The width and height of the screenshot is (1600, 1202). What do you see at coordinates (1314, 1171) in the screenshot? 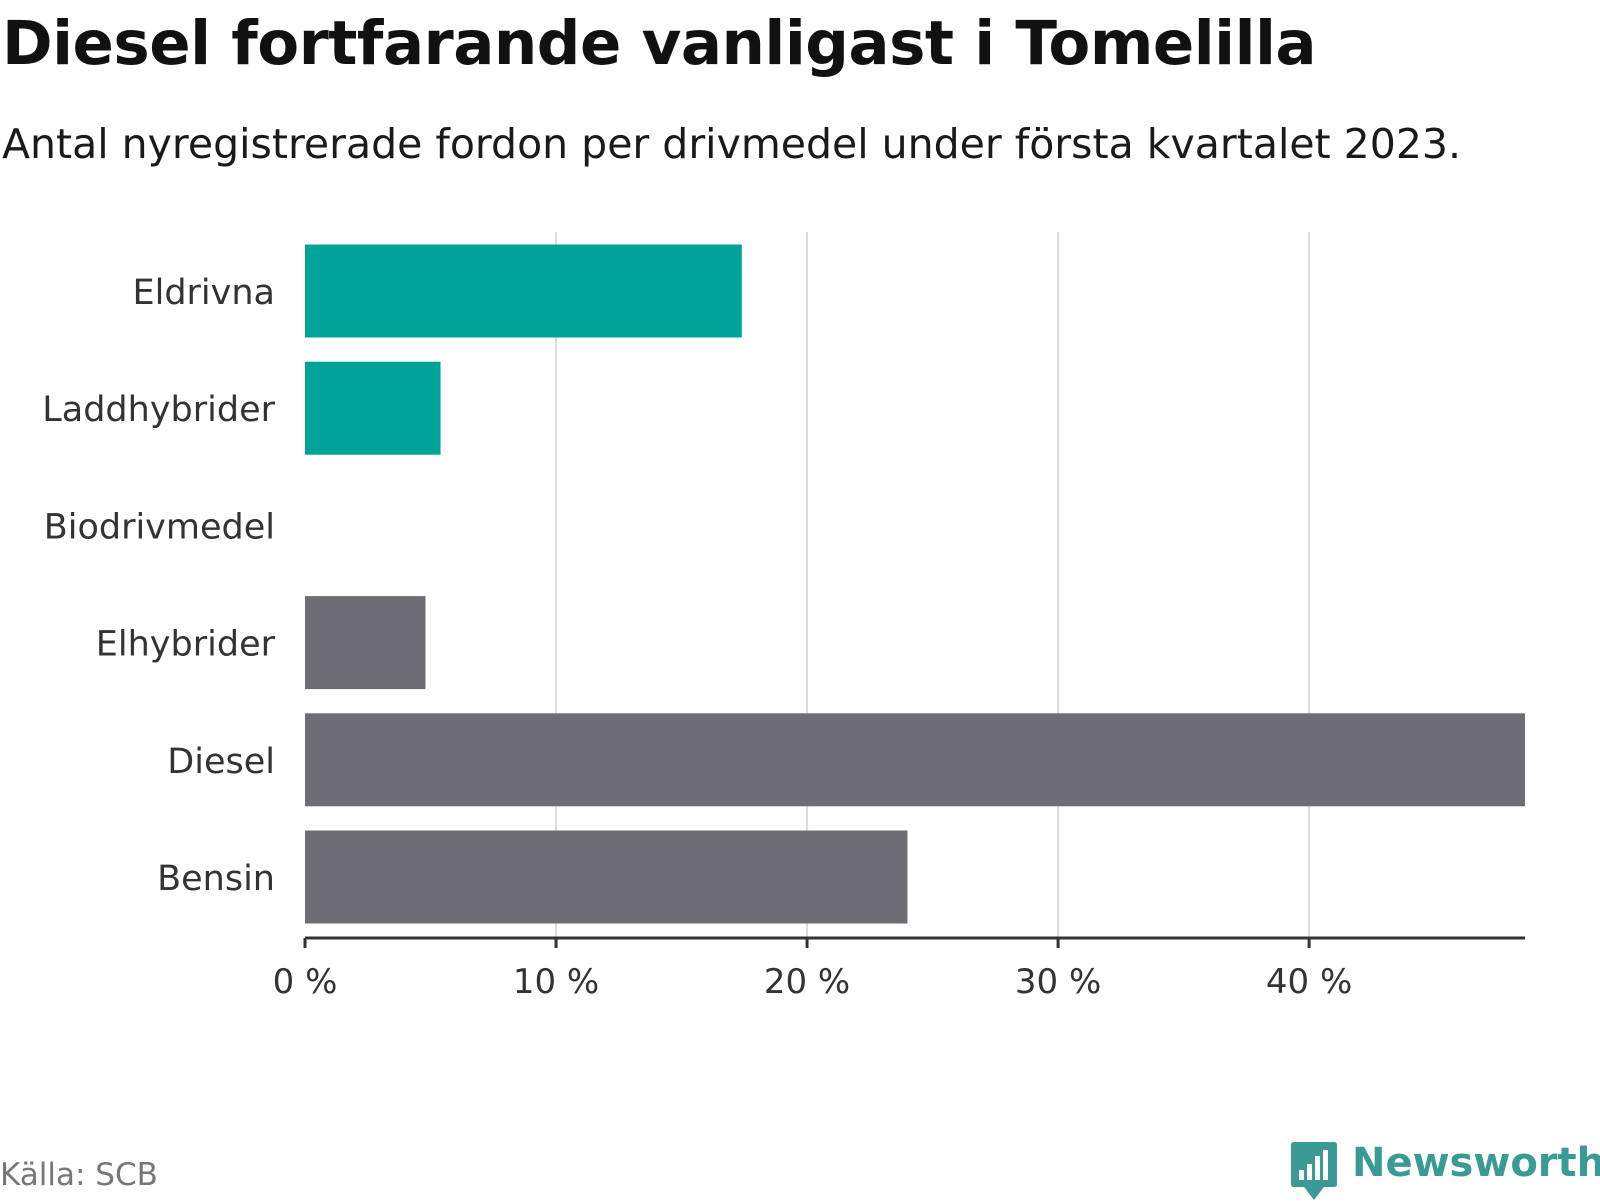
I see `newsworthy-chat-bars-icon` at bounding box center [1314, 1171].